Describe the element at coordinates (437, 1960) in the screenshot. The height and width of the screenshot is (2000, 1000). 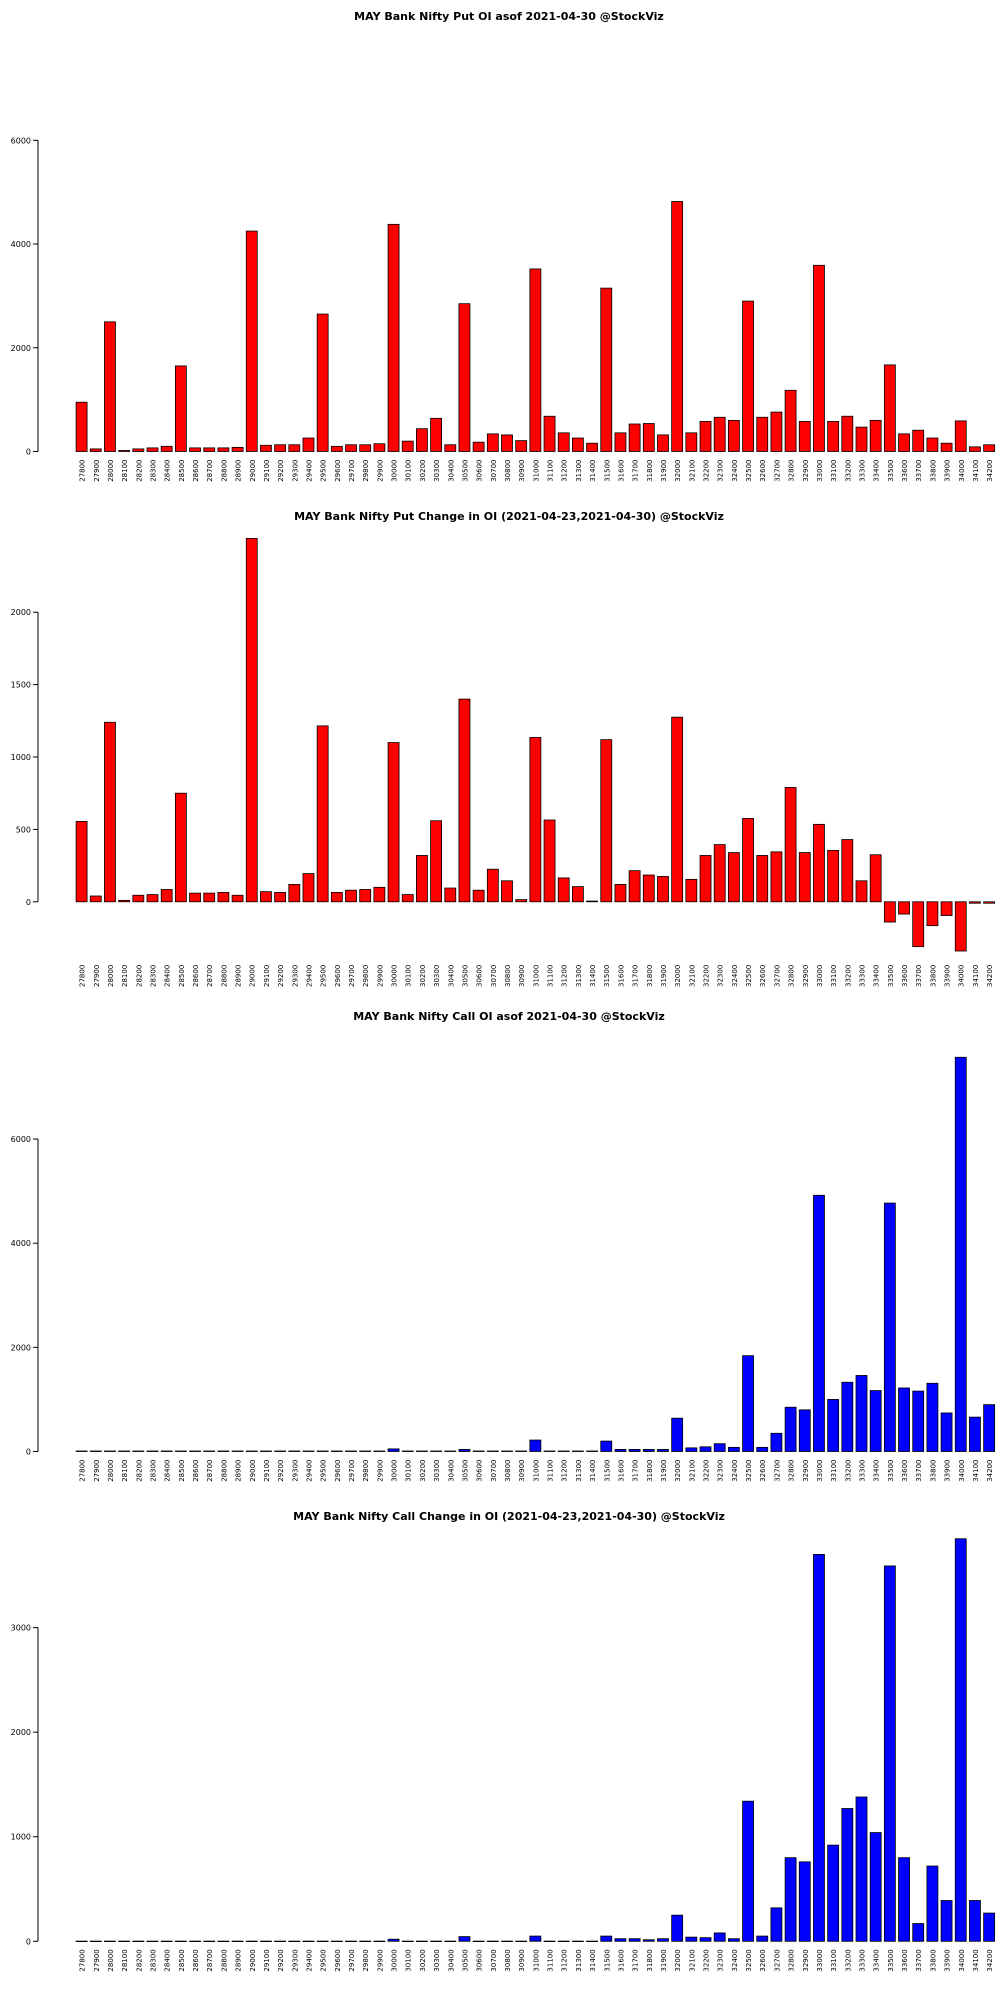
I see `x-tick-label: 30300` at that location.